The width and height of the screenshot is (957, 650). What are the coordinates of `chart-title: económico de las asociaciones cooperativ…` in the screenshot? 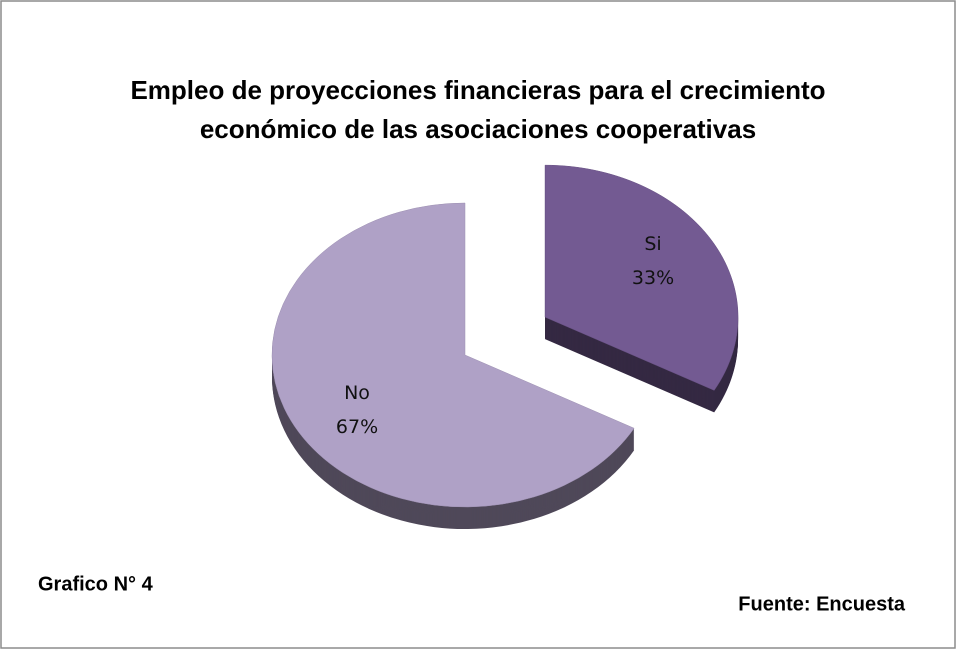 It's located at (478, 129).